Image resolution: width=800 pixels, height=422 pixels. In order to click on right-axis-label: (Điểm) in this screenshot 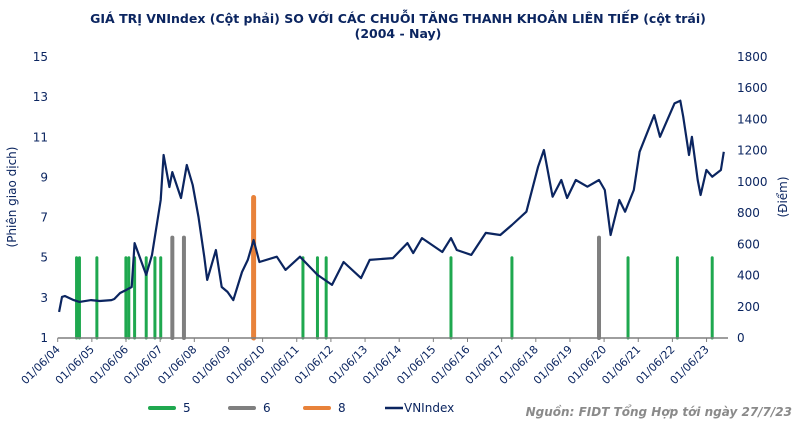, I will do `click(783, 196)`.